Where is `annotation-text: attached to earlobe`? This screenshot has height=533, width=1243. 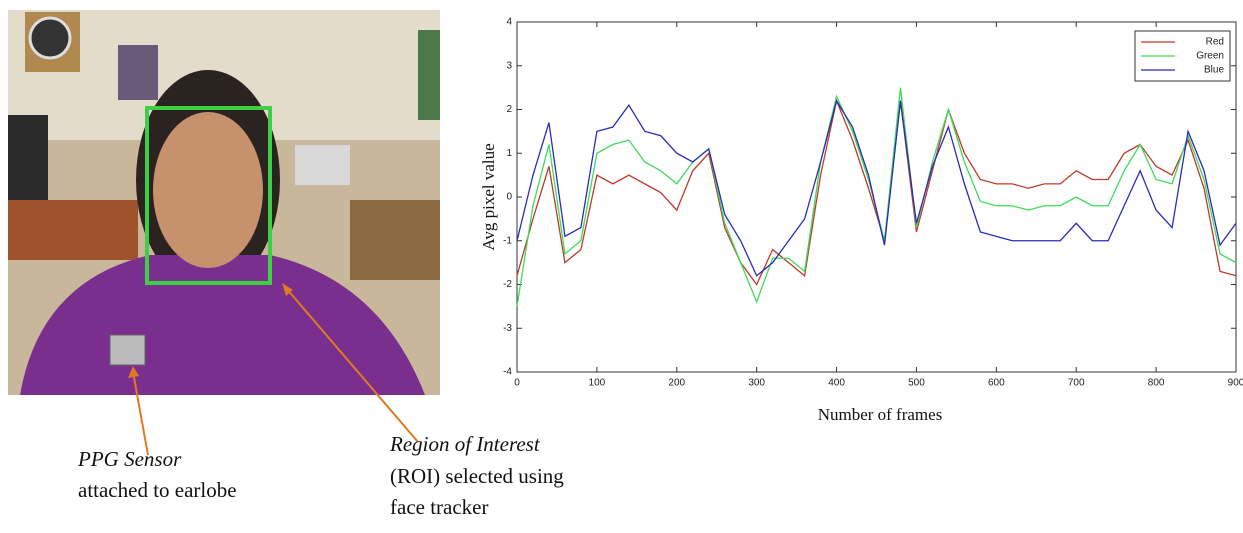
annotation-text: attached to earlobe is located at coordinates (157, 490).